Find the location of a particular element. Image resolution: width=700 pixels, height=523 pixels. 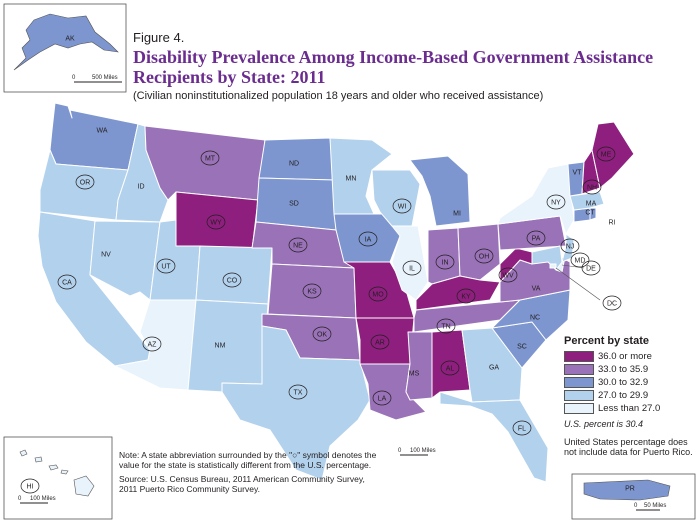

significance-circle-ny is located at coordinates (556, 202).